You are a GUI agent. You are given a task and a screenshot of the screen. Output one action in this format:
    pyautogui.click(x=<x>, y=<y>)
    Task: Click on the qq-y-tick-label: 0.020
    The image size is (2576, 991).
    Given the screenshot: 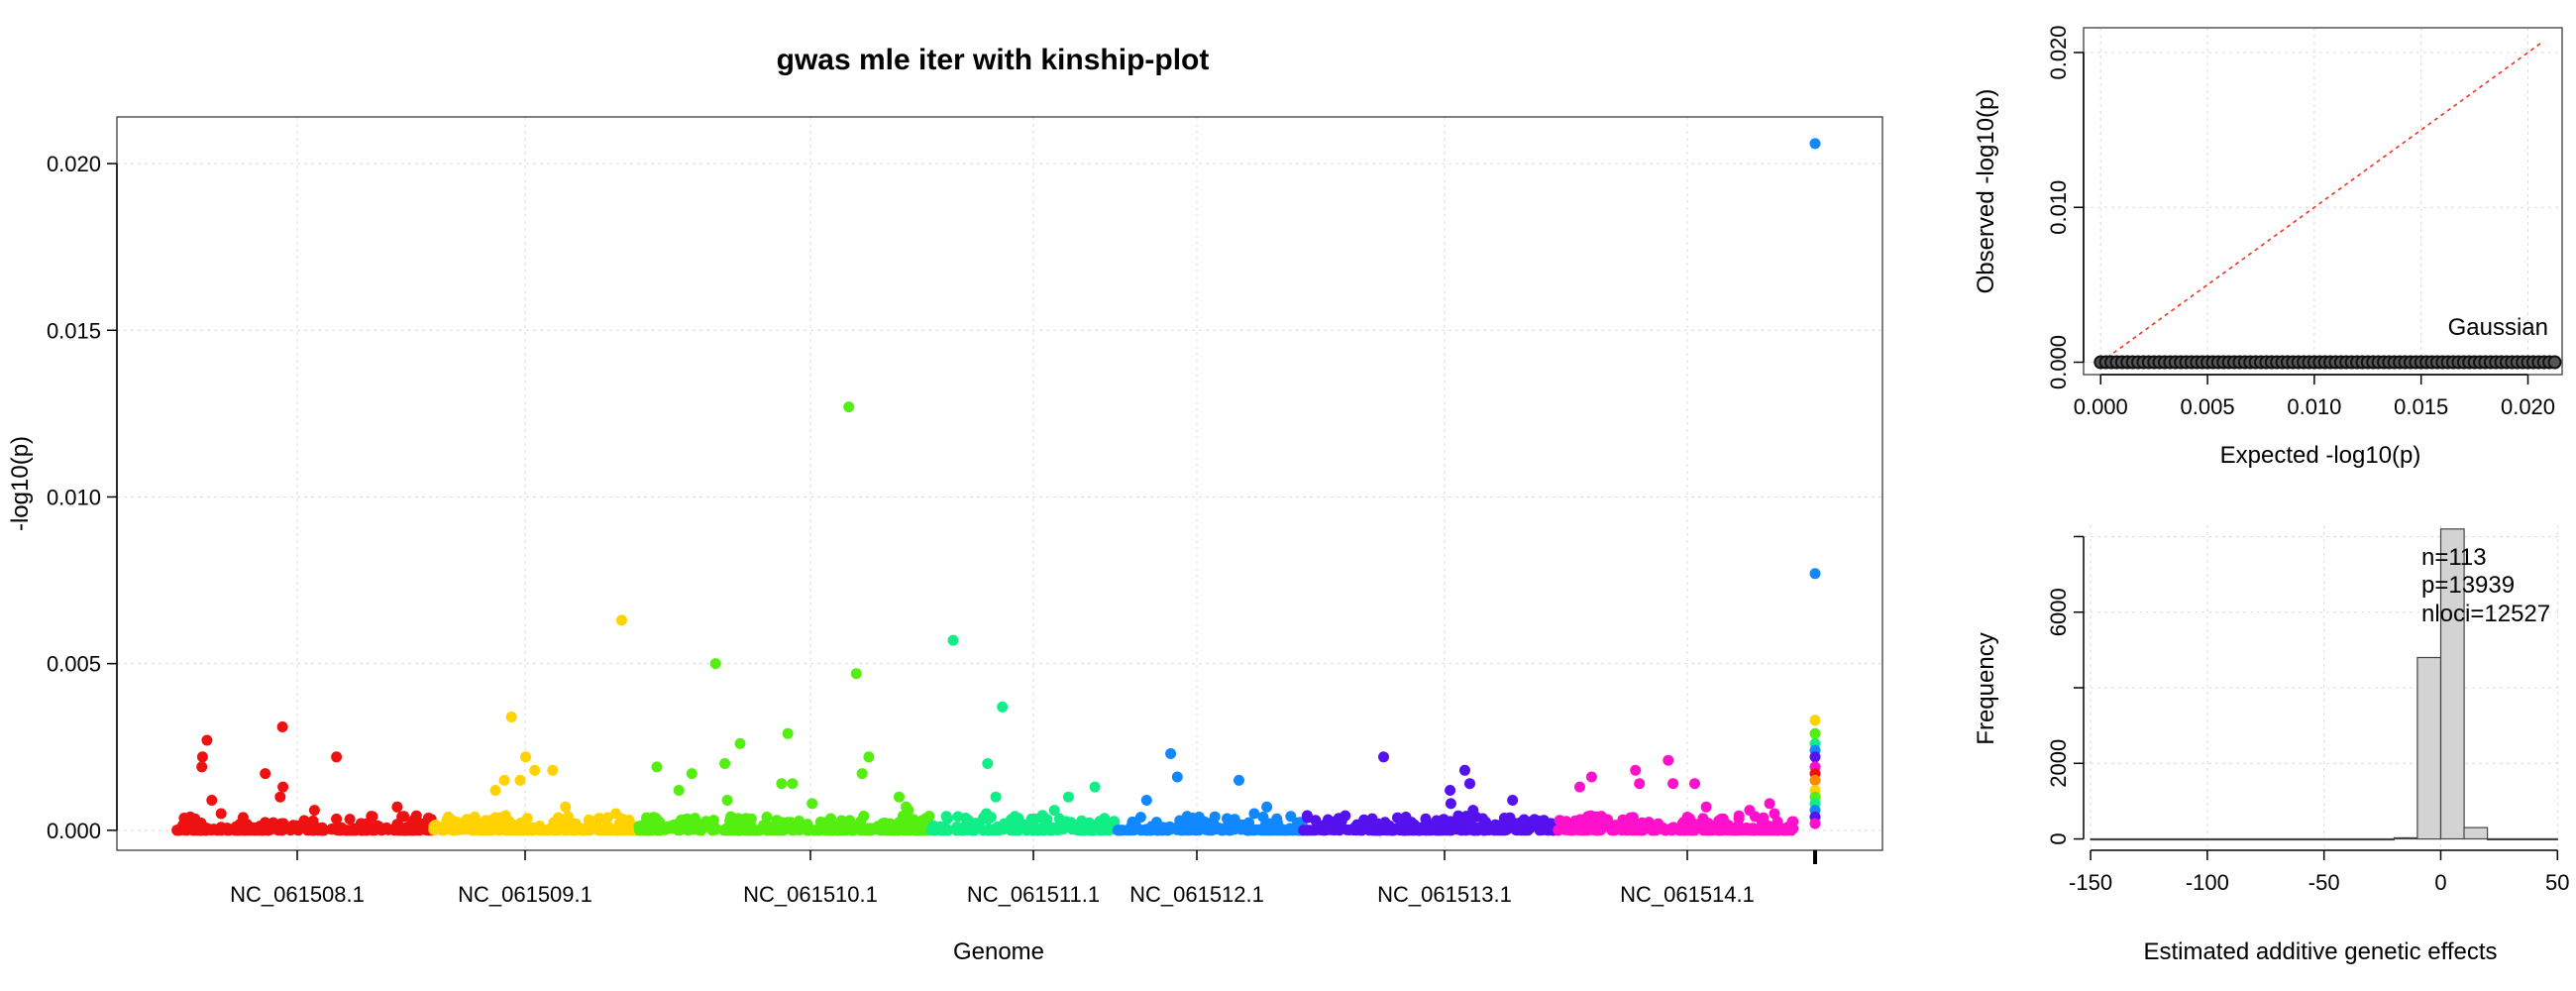 What is the action you would take?
    pyautogui.click(x=2058, y=52)
    